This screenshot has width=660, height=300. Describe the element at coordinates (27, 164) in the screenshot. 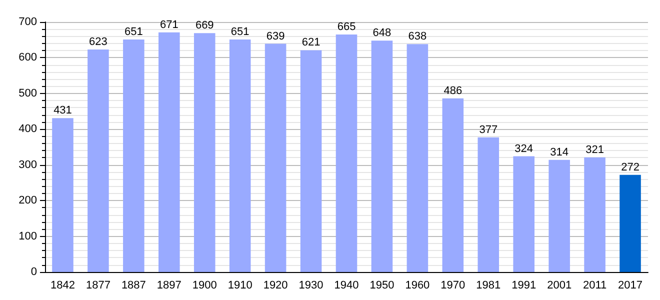

I see `y-tick-label: 300` at that location.